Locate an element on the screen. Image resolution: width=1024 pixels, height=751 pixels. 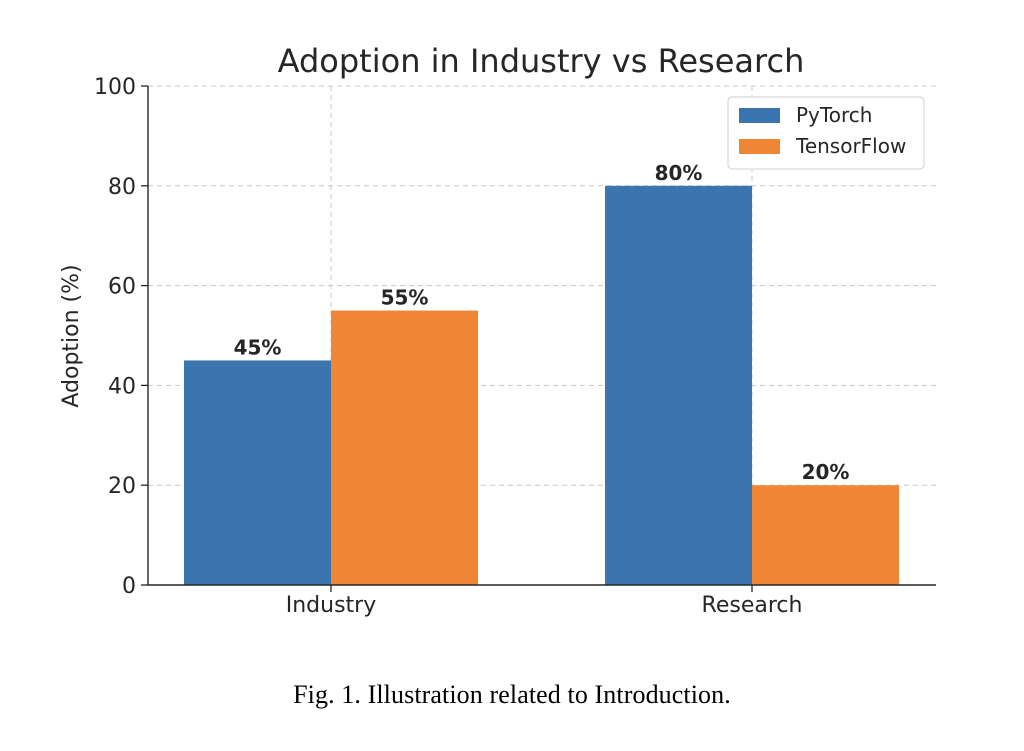
bar-tensorflow-industry is located at coordinates (404, 447).